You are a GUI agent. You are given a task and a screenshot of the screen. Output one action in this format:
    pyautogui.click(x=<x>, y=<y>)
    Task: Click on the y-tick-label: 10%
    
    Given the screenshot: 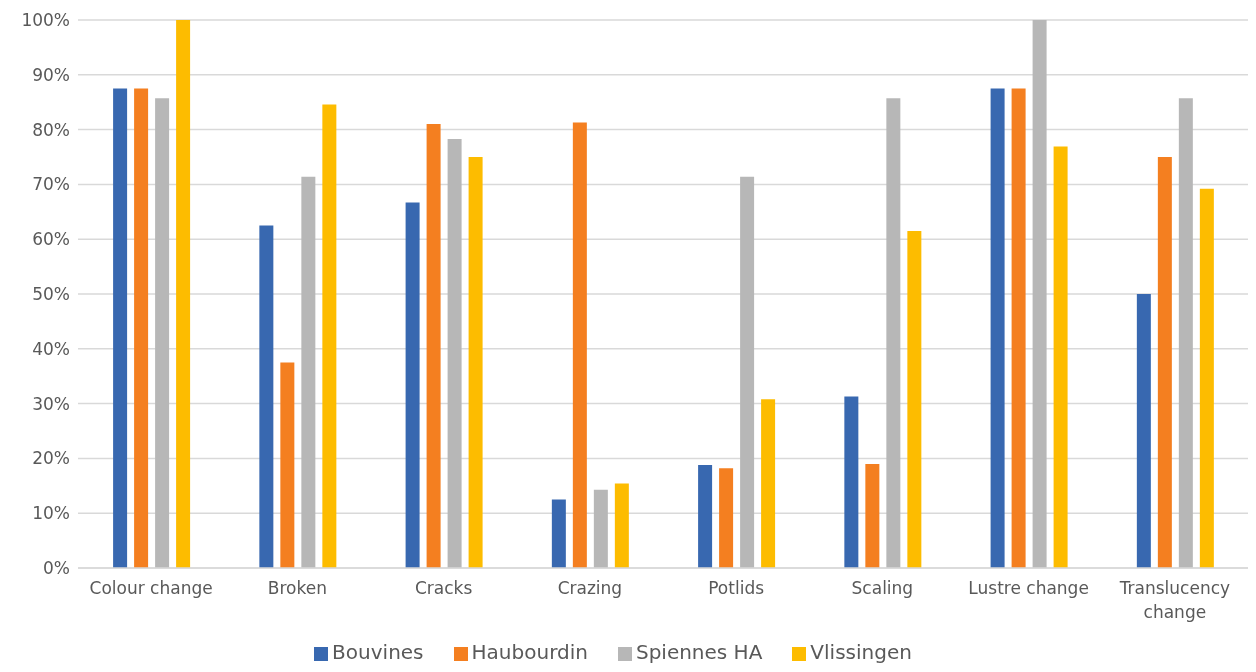 What is the action you would take?
    pyautogui.click(x=51, y=513)
    